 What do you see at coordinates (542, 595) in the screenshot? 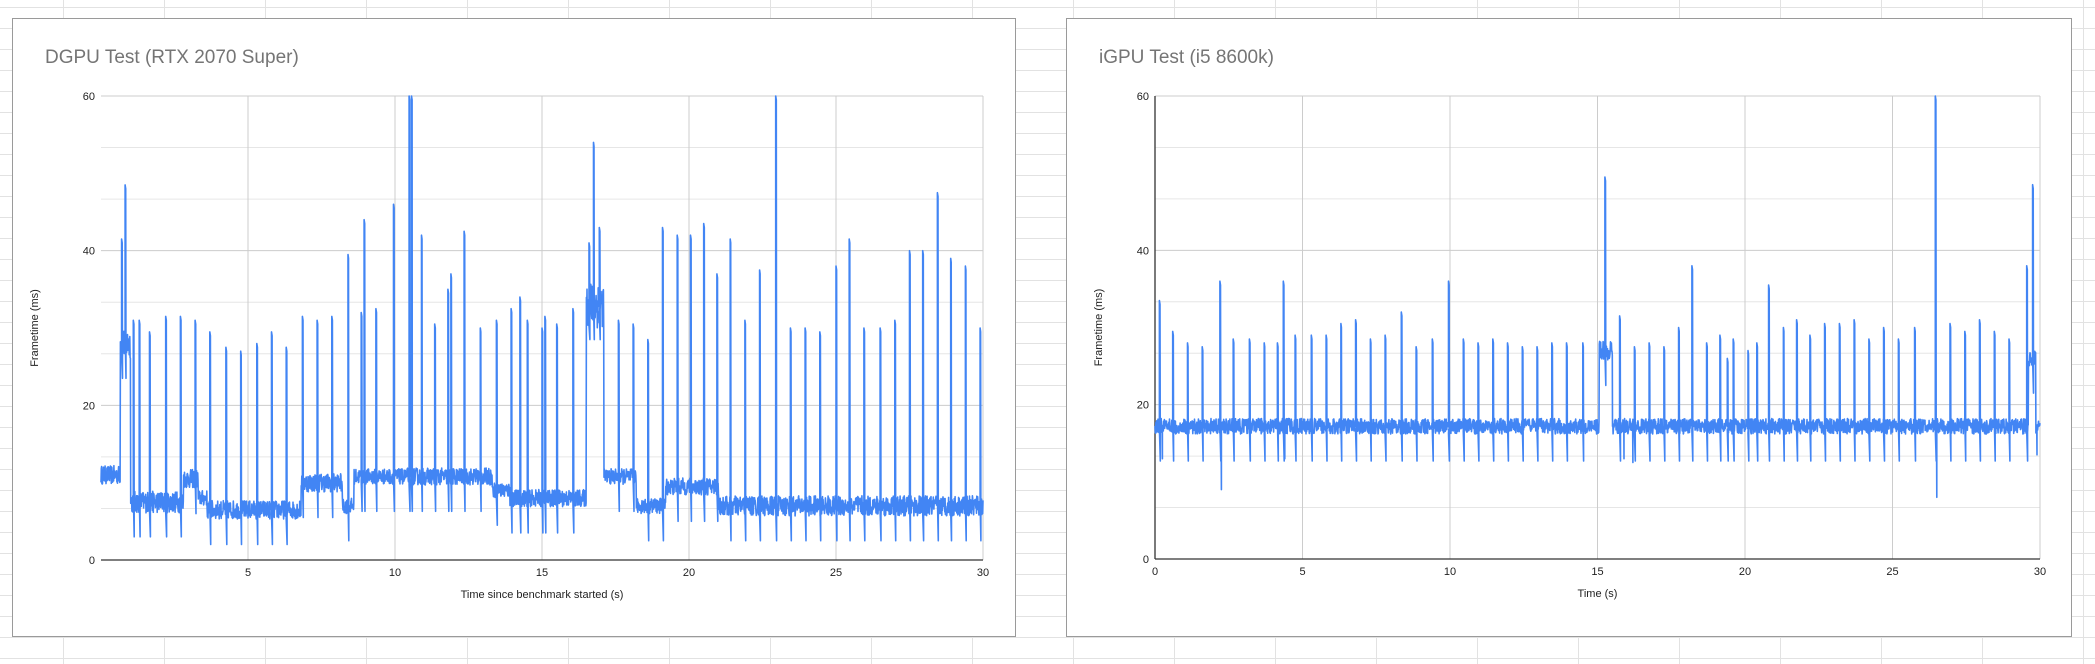
I see `x-axis-title: Time since benchmark started (s)` at bounding box center [542, 595].